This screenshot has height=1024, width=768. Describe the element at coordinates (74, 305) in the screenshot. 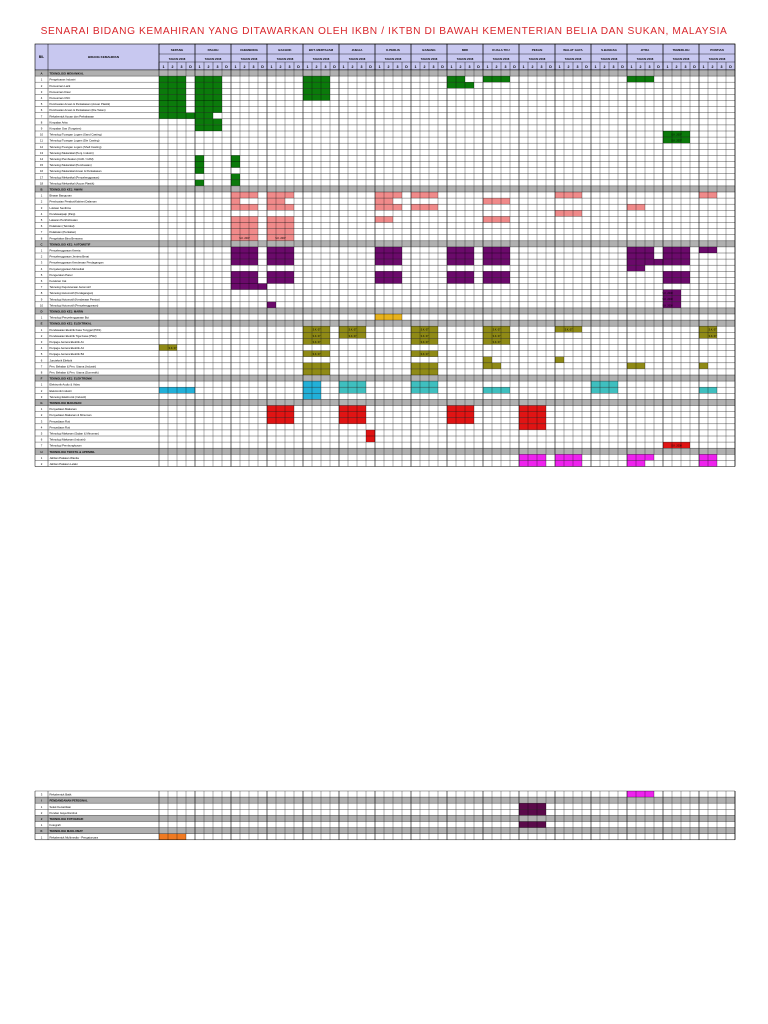

I see `skill-label: Teknologi Automotif (Penyelenggaraan)` at that location.